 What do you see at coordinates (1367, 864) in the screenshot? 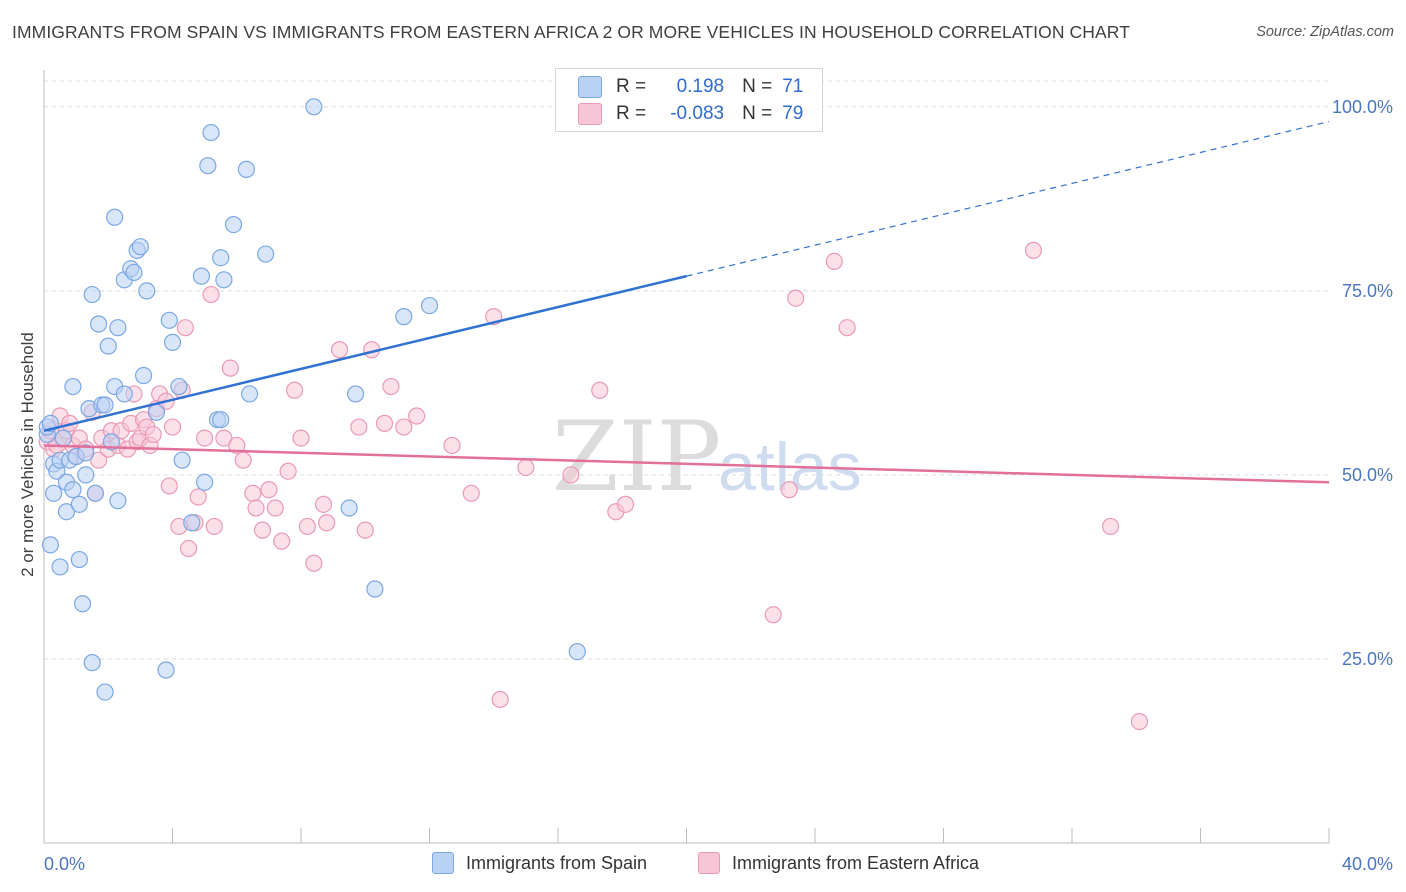
I see `x-tick-label-max: 40.0%` at bounding box center [1367, 864].